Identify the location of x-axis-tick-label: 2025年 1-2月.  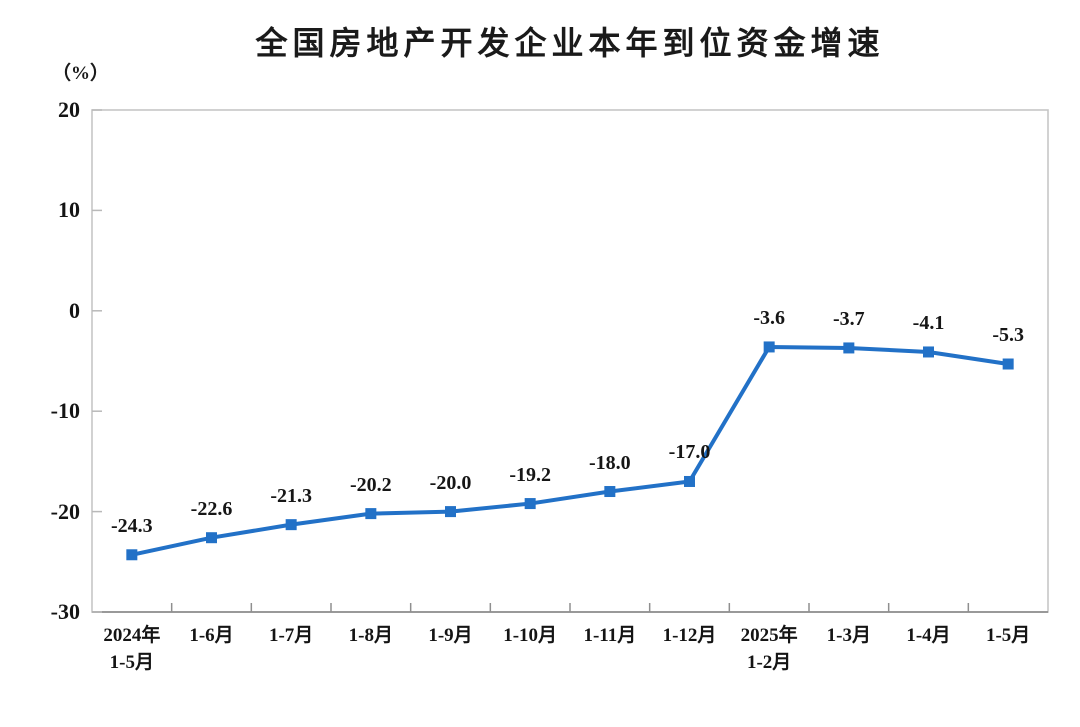
(769, 649).